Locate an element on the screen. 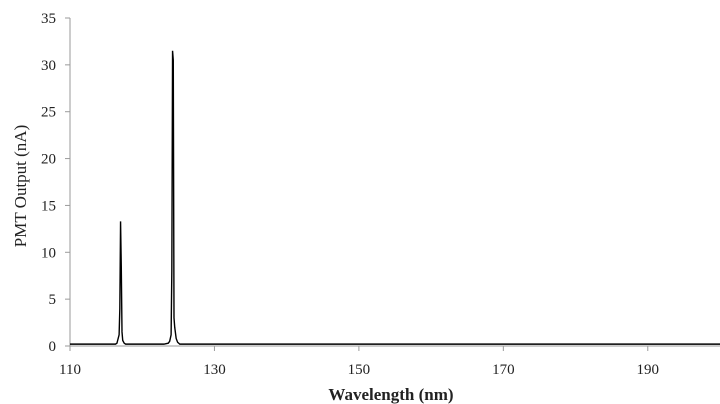 Image resolution: width=720 pixels, height=404 pixels. y-tick-label: 15 is located at coordinates (48, 206).